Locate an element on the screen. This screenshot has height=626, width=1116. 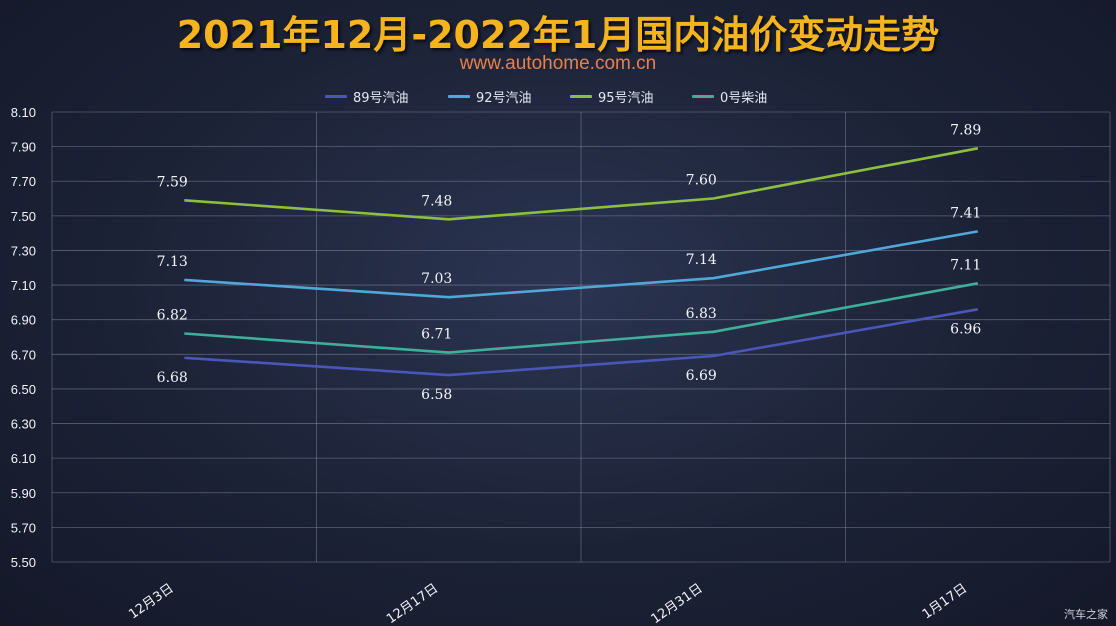
legend-item-92: 92号汽油 is located at coordinates (490, 96).